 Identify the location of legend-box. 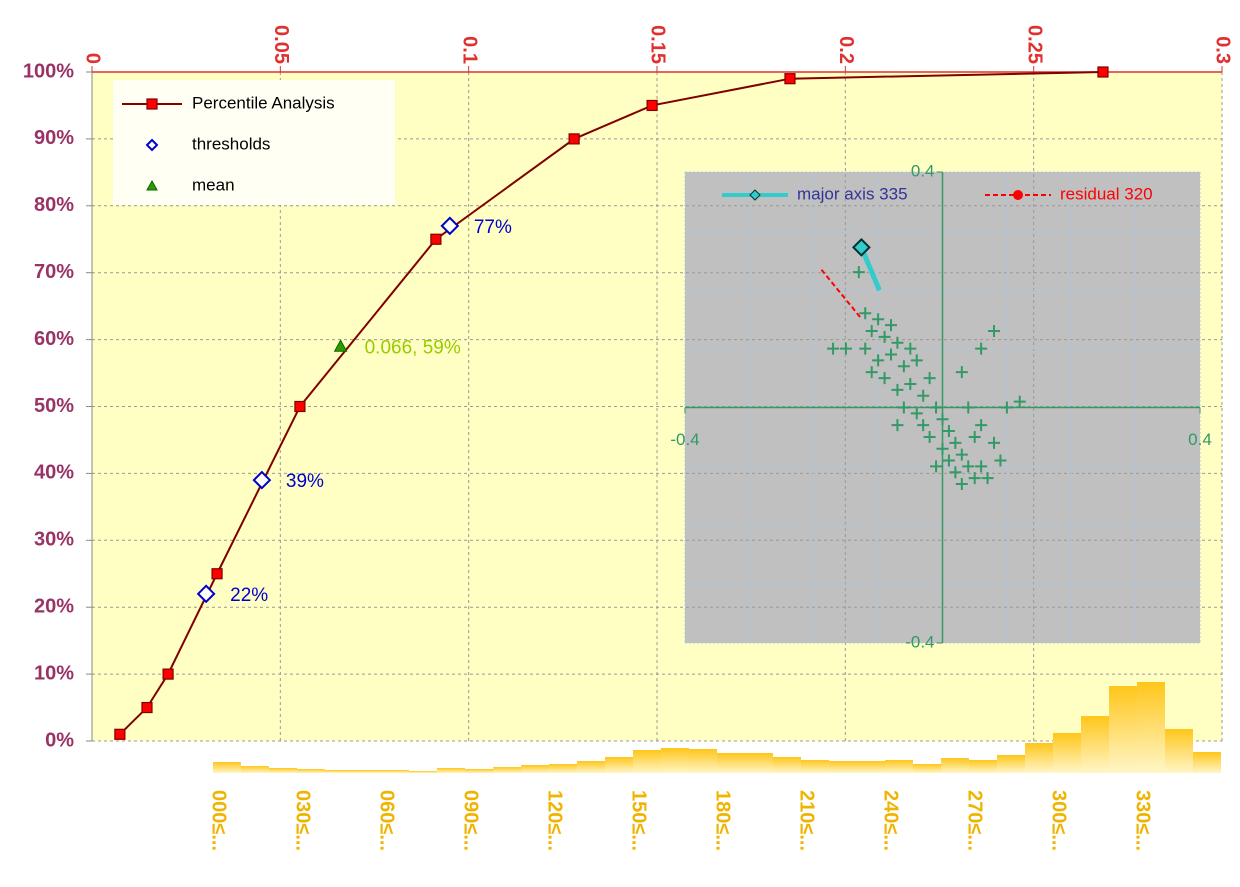
(254, 142).